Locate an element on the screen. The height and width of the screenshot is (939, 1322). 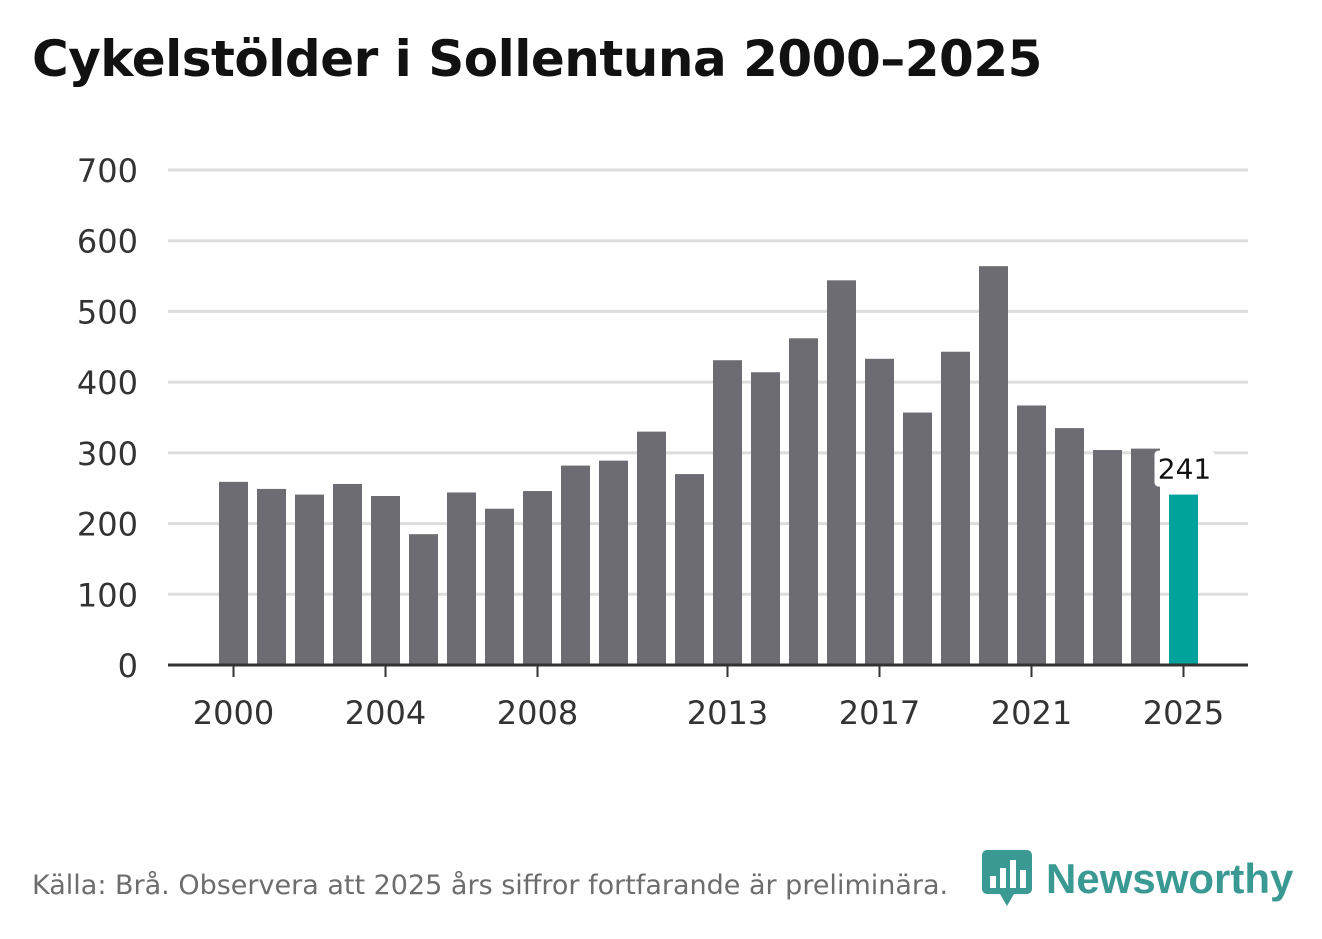
bar-2002 is located at coordinates (309, 579).